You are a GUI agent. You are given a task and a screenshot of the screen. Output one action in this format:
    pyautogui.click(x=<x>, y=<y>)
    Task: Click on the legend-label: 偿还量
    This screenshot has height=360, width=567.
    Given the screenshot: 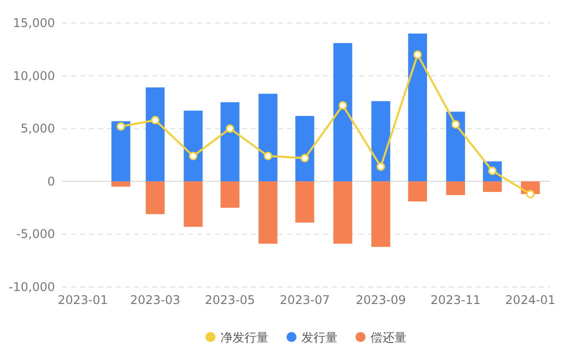 What is the action you would take?
    pyautogui.click(x=388, y=337)
    